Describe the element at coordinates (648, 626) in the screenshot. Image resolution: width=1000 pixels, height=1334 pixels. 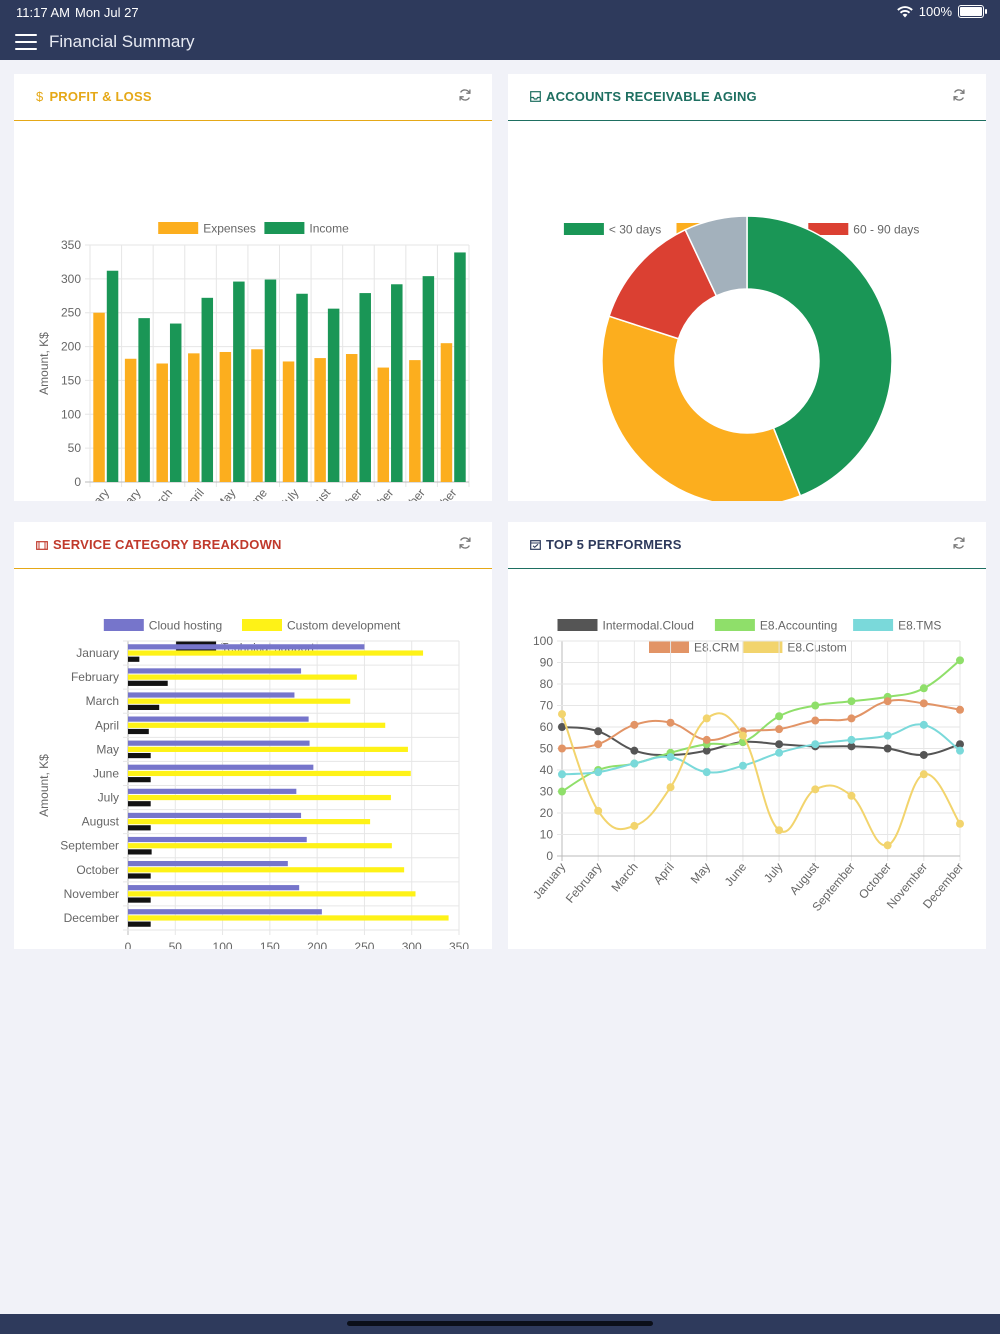
I see `legend-label: Intermodal.Cloud` at that location.